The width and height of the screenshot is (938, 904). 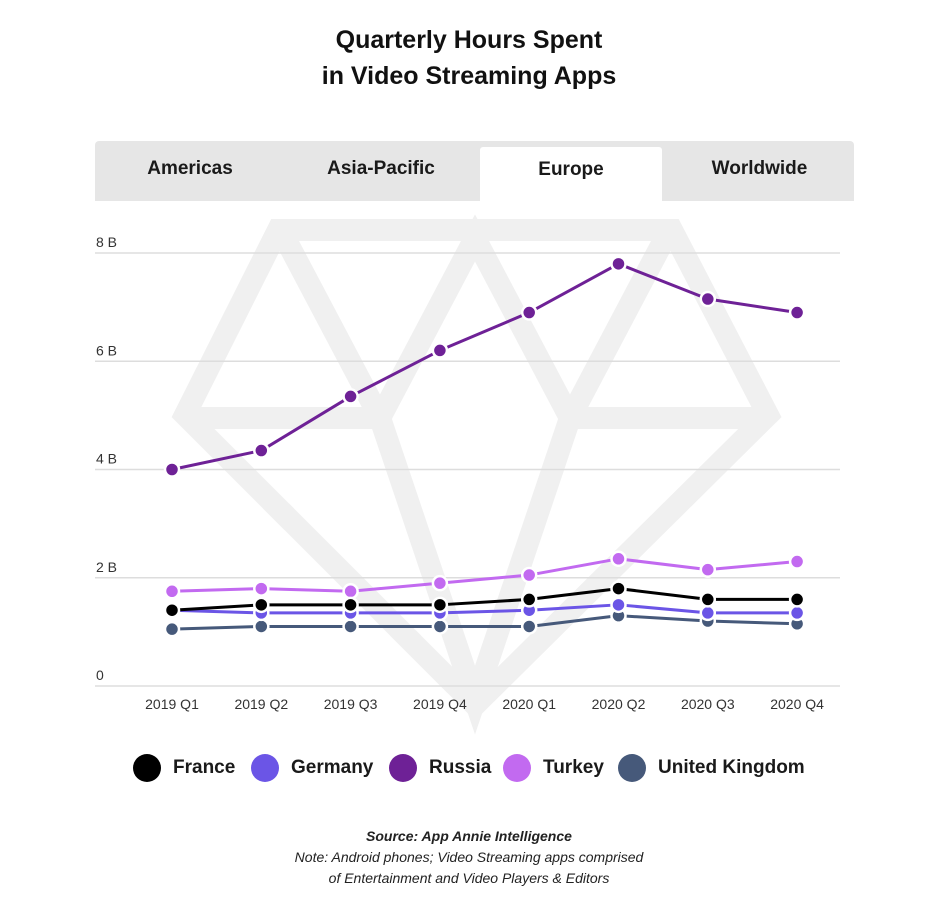 What do you see at coordinates (474, 171) in the screenshot?
I see `region-tabs: Americas Asia-Pacific Europe Worldwide` at bounding box center [474, 171].